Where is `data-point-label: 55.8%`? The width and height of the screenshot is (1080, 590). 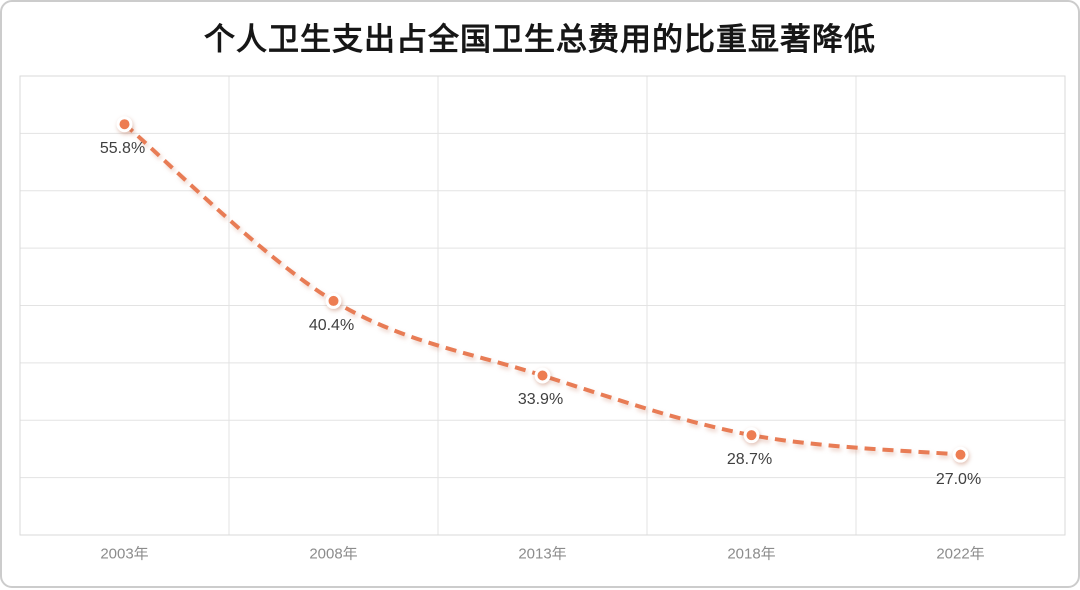
data-point-label: 55.8% is located at coordinates (122, 149).